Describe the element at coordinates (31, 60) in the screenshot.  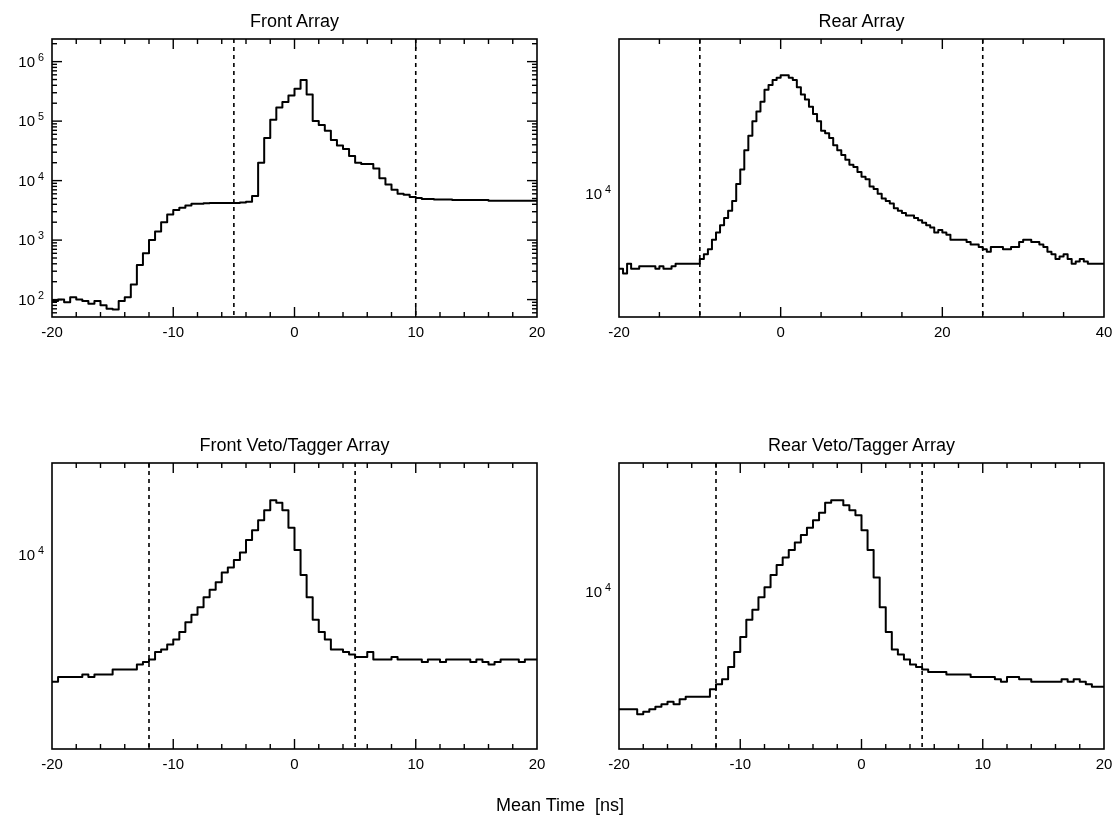
I see `y-tick-label: 10$^{6}$` at that location.